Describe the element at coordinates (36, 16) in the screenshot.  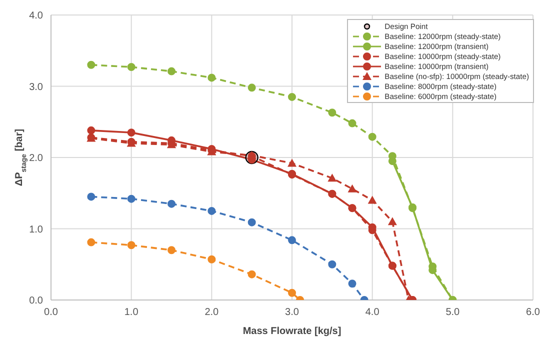
I see `y-tick-label: 4.0` at that location.